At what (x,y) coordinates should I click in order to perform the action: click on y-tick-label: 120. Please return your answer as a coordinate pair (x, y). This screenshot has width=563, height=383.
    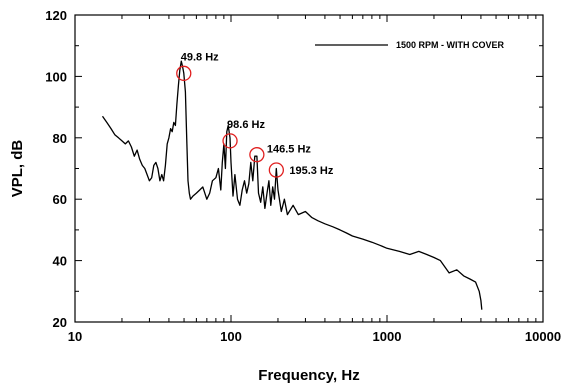
    Looking at the image, I should click on (56, 15).